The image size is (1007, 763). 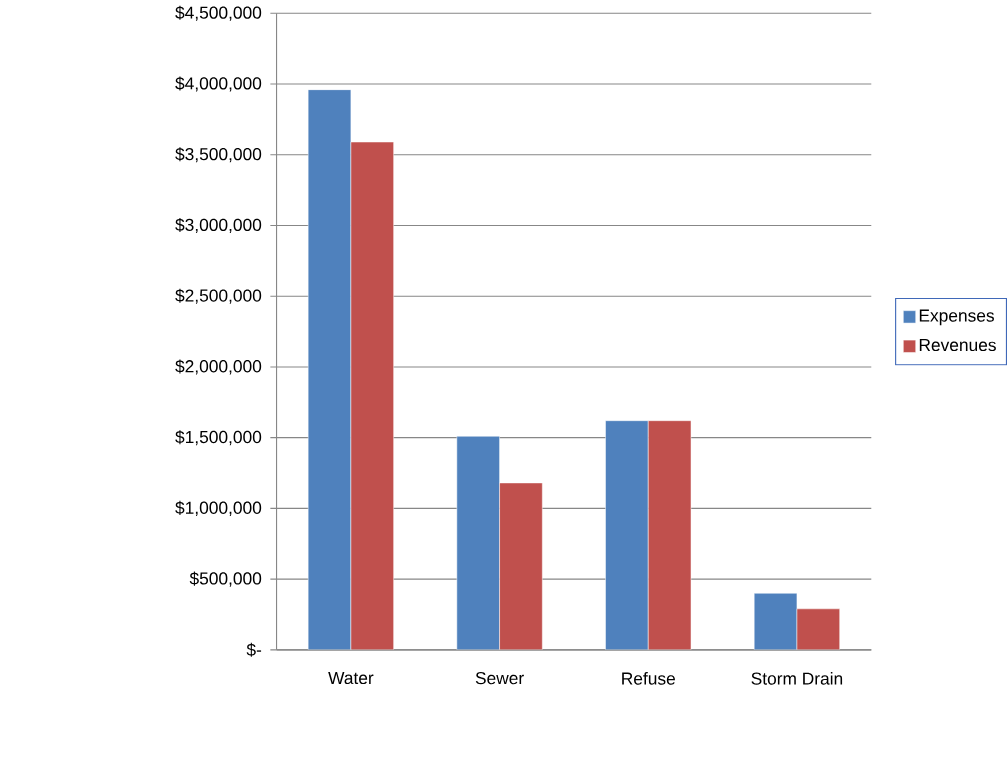 I want to click on y-tick-label: $4,500,000, so click(x=218, y=13).